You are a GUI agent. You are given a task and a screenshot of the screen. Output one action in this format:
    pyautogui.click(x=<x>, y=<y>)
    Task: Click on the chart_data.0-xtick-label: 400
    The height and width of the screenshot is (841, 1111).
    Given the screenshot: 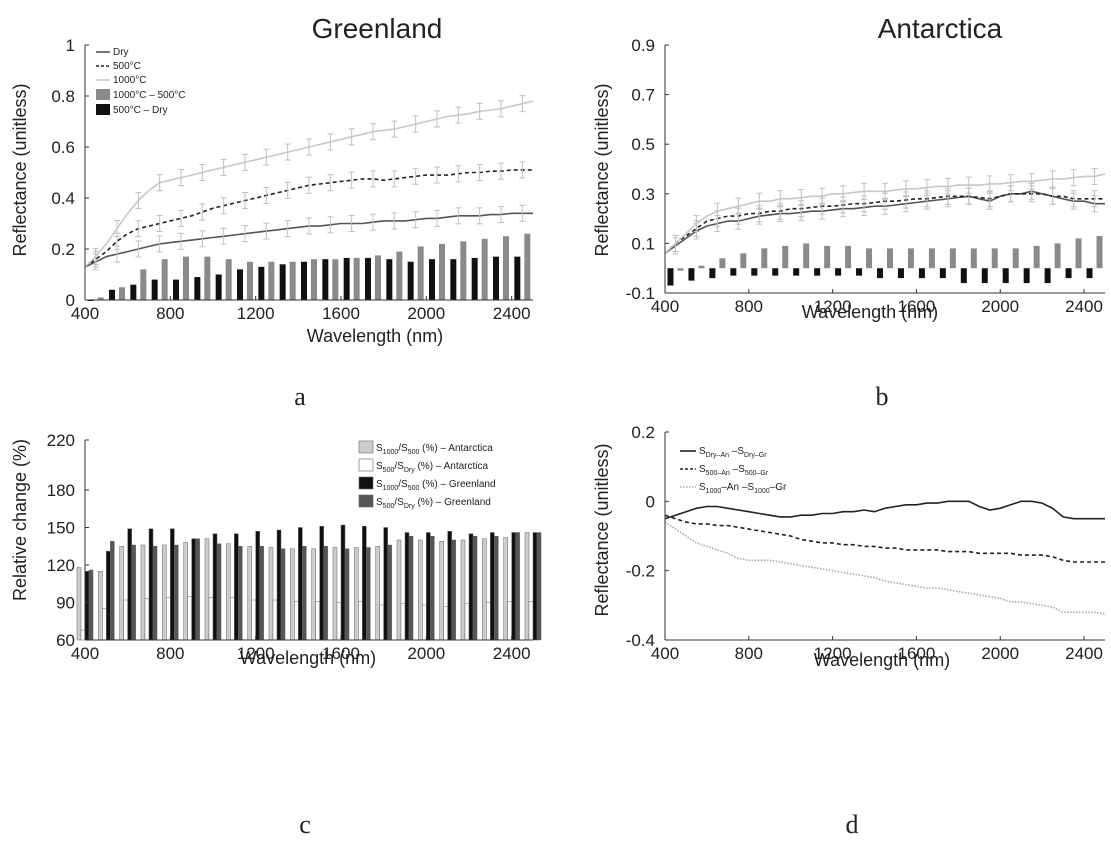 What is the action you would take?
    pyautogui.click(x=85, y=313)
    